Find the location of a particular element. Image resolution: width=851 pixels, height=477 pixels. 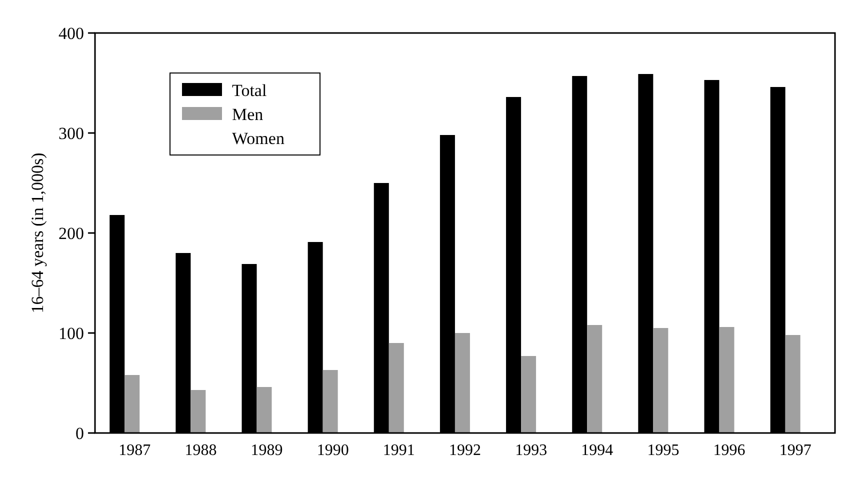

x-tick-label: 1989 is located at coordinates (266, 450).